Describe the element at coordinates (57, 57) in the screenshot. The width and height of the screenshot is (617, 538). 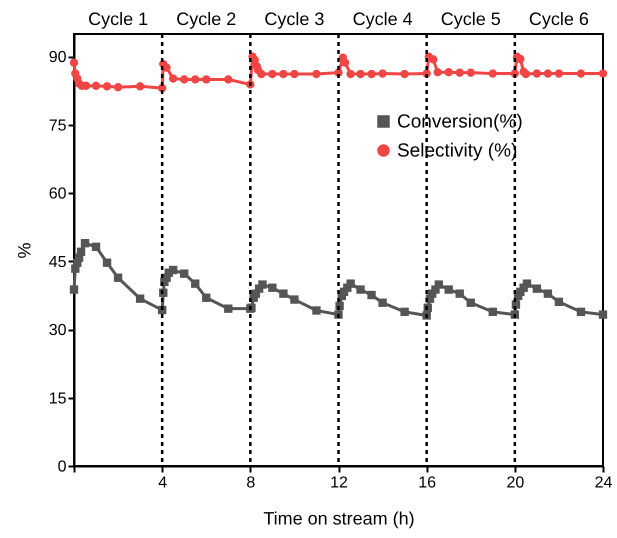
I see `y-tick-label: 90` at that location.